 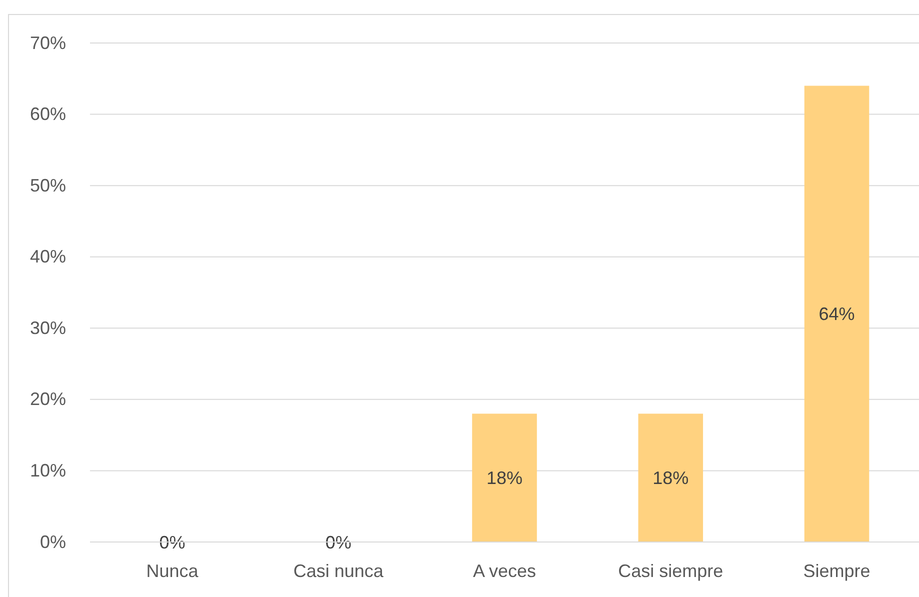 What do you see at coordinates (48, 328) in the screenshot?
I see `y-tick-label: 30%` at bounding box center [48, 328].